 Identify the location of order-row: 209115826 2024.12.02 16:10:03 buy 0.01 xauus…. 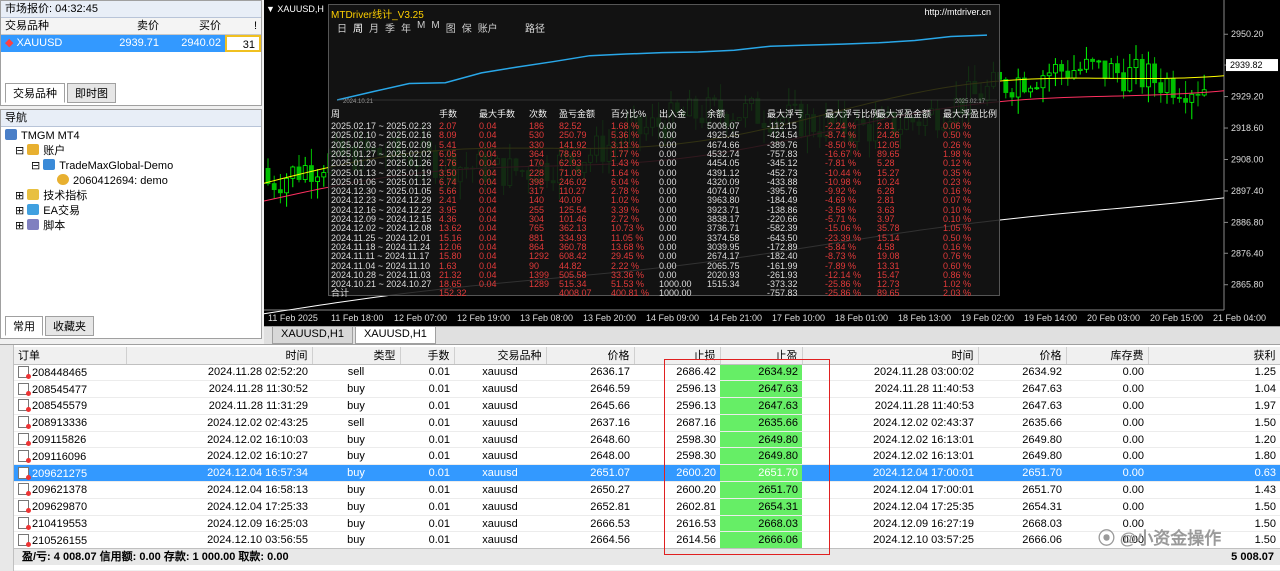
(647, 440).